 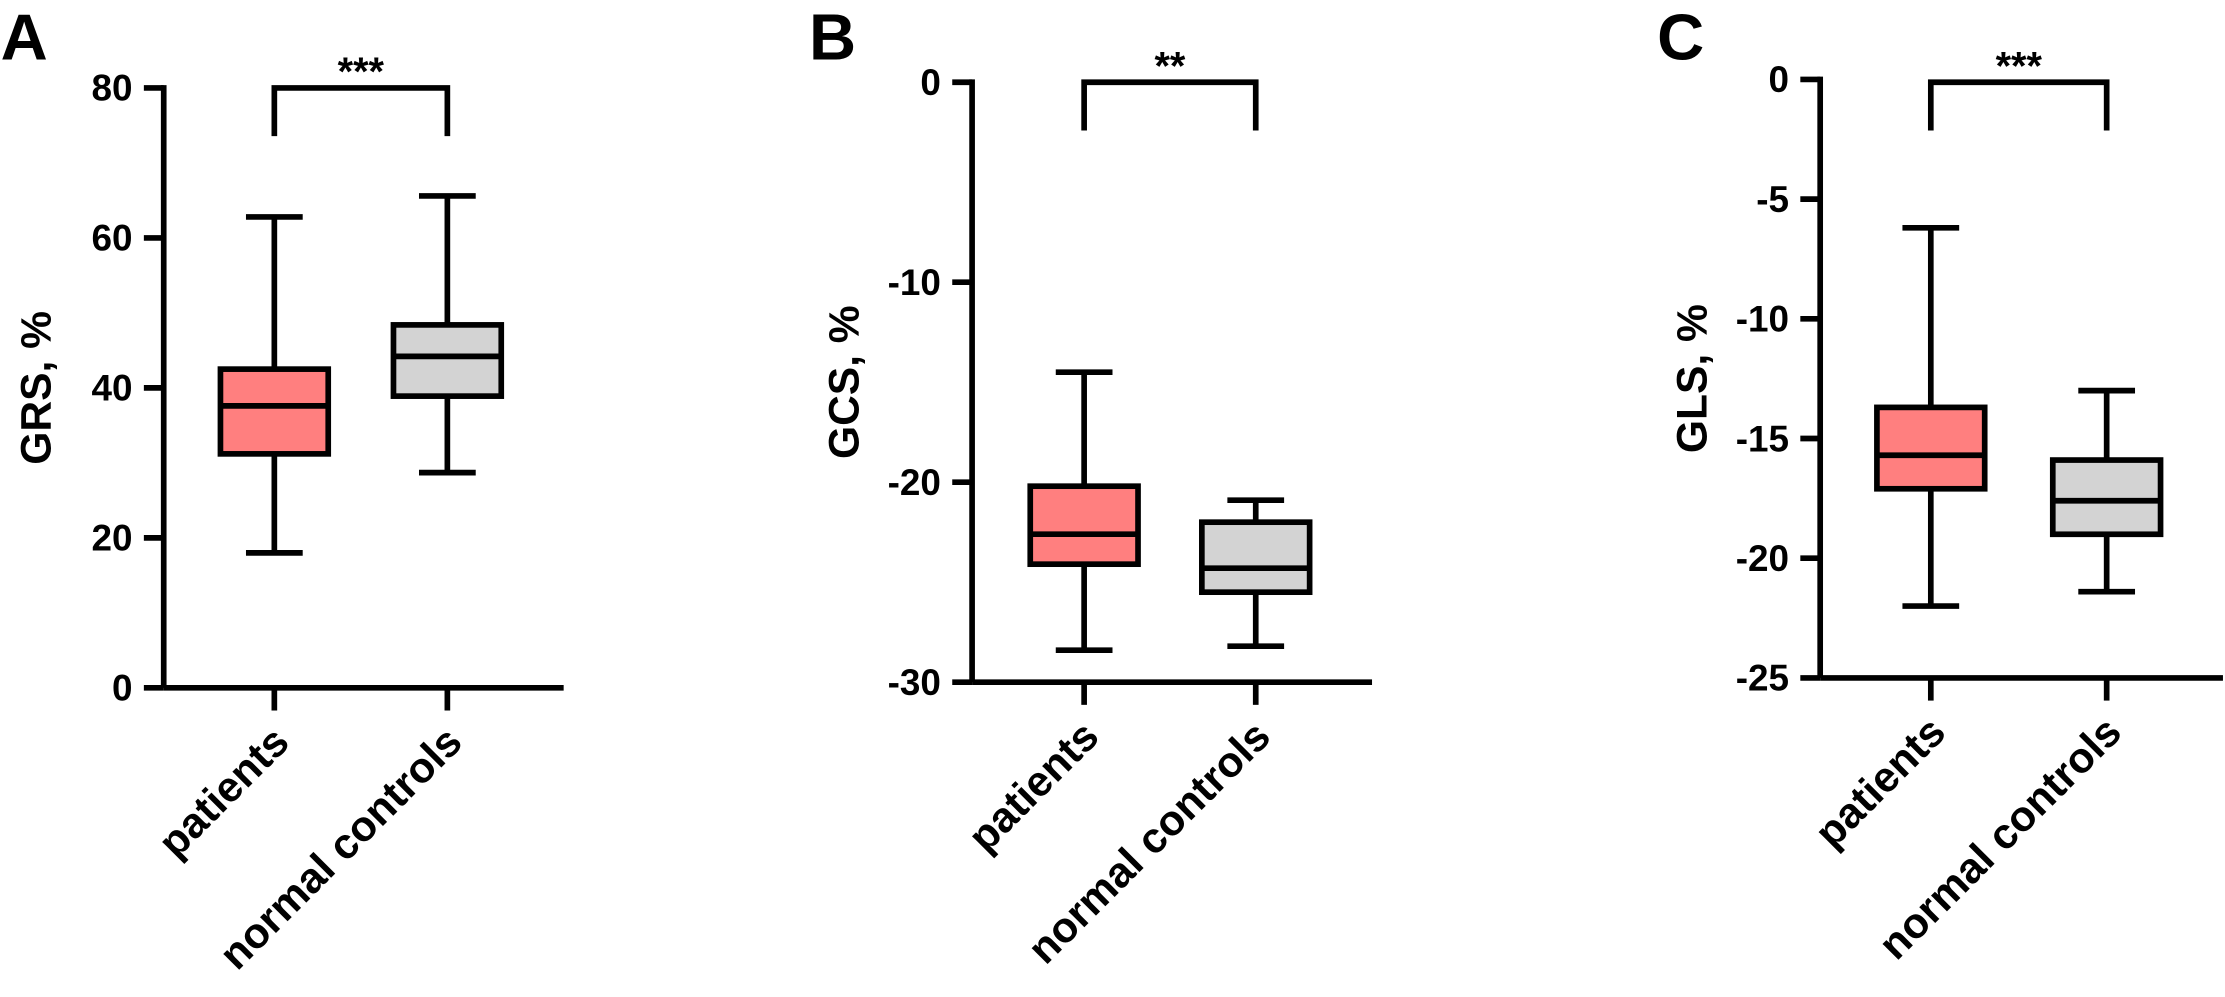 What do you see at coordinates (112, 388) in the screenshot?
I see `y-tick-label: 40` at bounding box center [112, 388].